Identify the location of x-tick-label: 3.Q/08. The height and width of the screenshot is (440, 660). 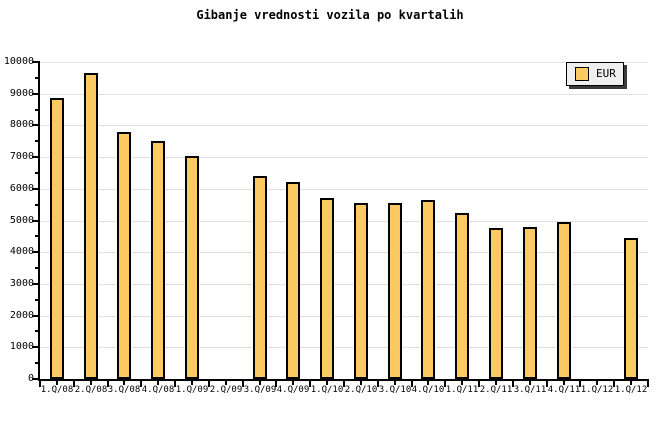
(124, 390).